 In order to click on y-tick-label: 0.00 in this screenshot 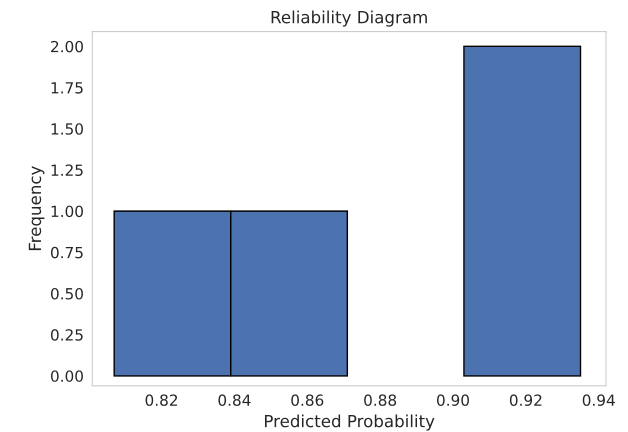, I will do `click(66, 376)`.